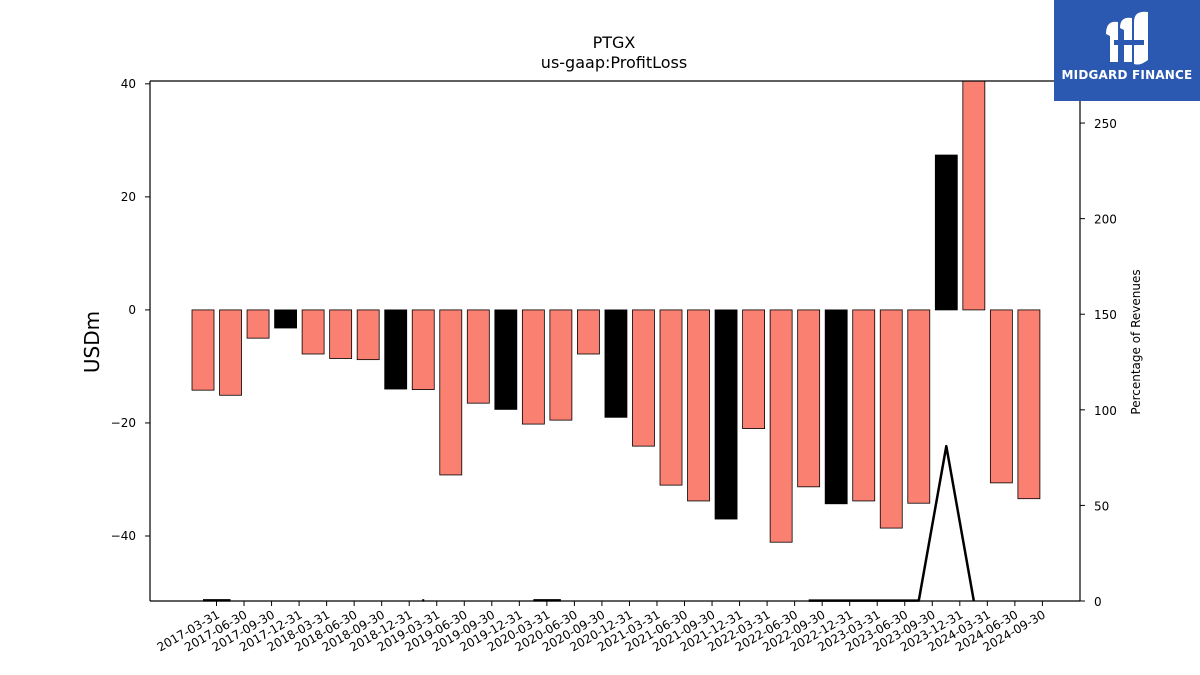 The width and height of the screenshot is (1200, 675). Describe the element at coordinates (1127, 38) in the screenshot. I see `logo-mark-icon` at that location.